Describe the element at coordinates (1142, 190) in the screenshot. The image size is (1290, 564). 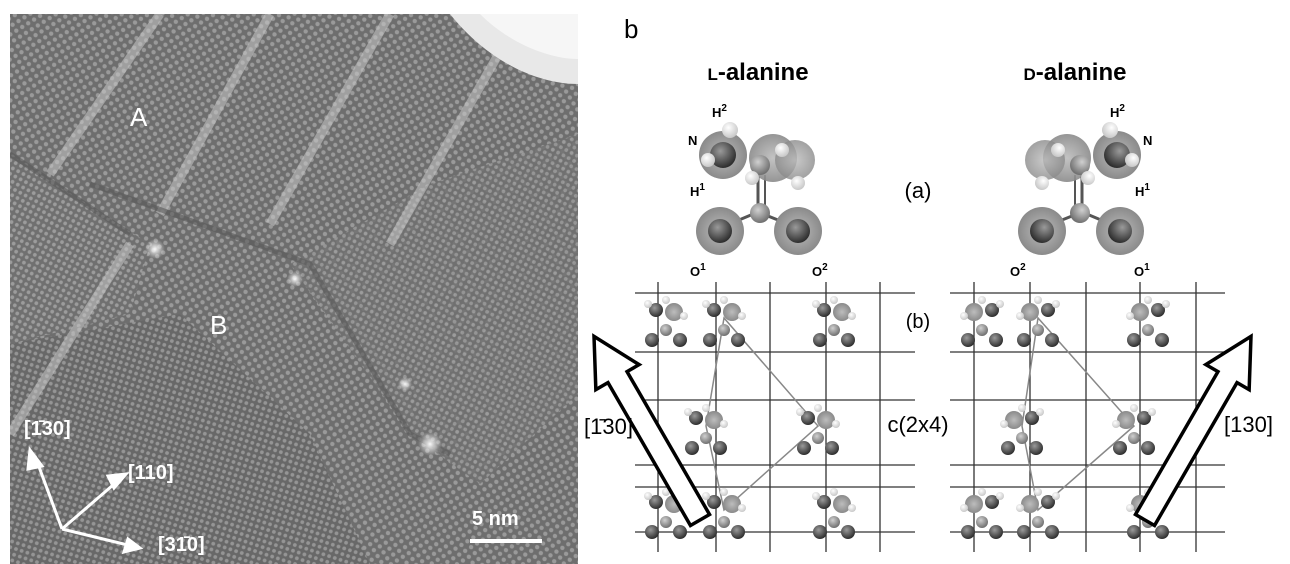
I see `d-atom-h1-label: H1` at that location.